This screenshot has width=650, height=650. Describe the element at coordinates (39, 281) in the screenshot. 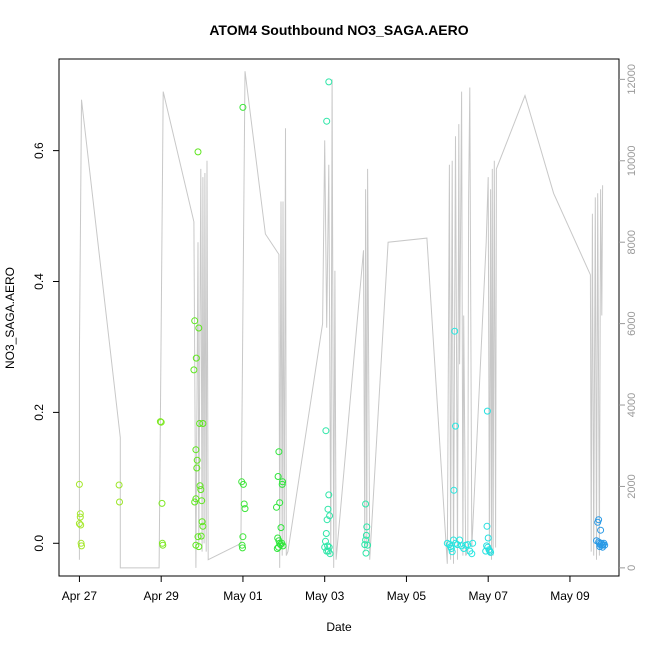

I see `y-tick-label: 0.4` at that location.